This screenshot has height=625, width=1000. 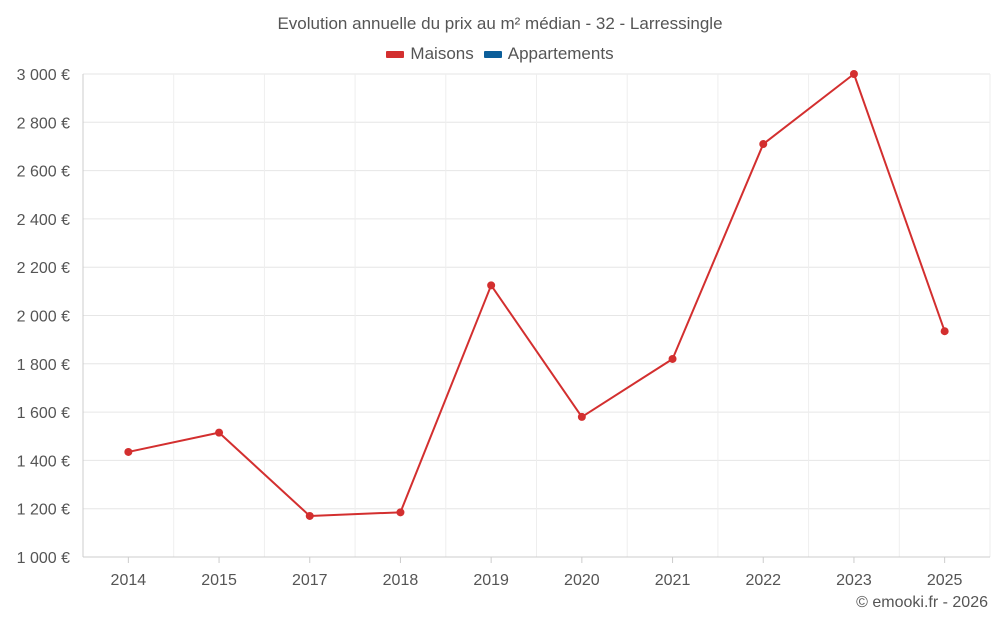 What do you see at coordinates (492, 54) in the screenshot?
I see `legend-swatch-appartements` at bounding box center [492, 54].